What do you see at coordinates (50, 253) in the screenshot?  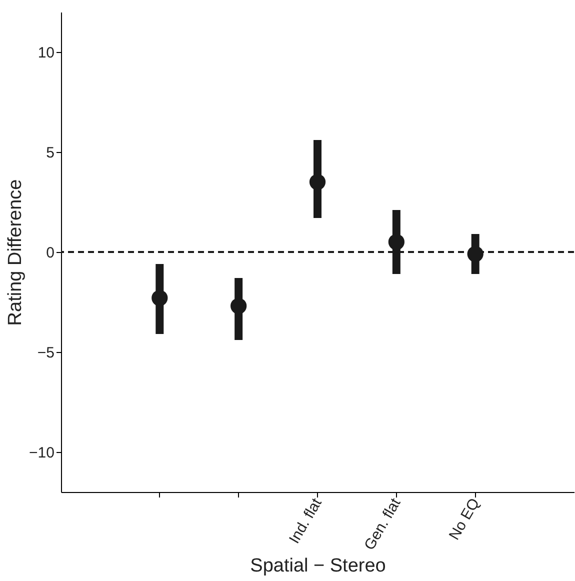 I see `y-tick-label: 0` at bounding box center [50, 253].